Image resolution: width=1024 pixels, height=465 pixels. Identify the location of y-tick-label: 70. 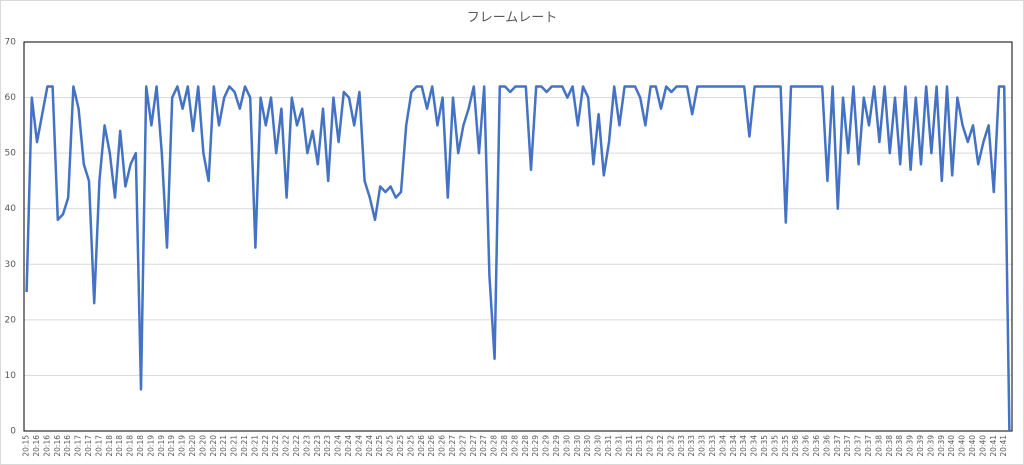
(11, 43).